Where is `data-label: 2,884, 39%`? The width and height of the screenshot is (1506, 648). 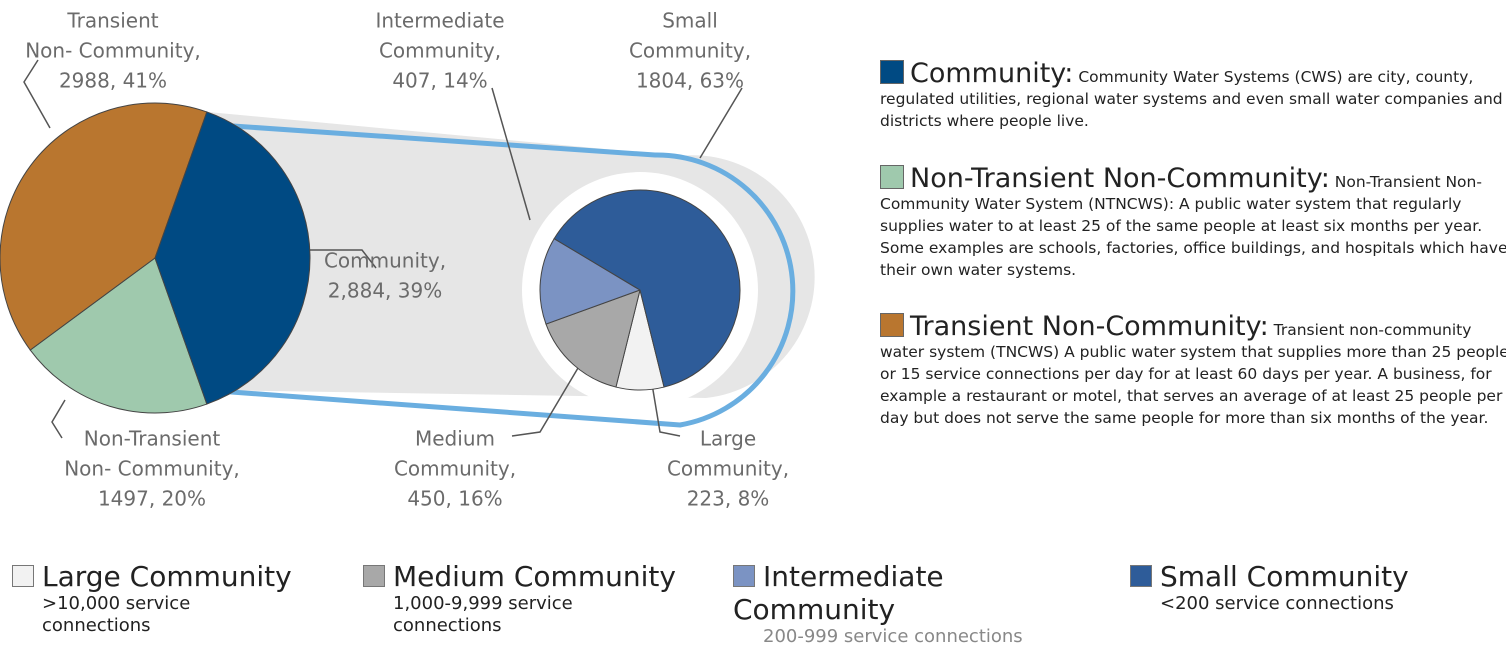 data-label: 2,884, 39% is located at coordinates (385, 291).